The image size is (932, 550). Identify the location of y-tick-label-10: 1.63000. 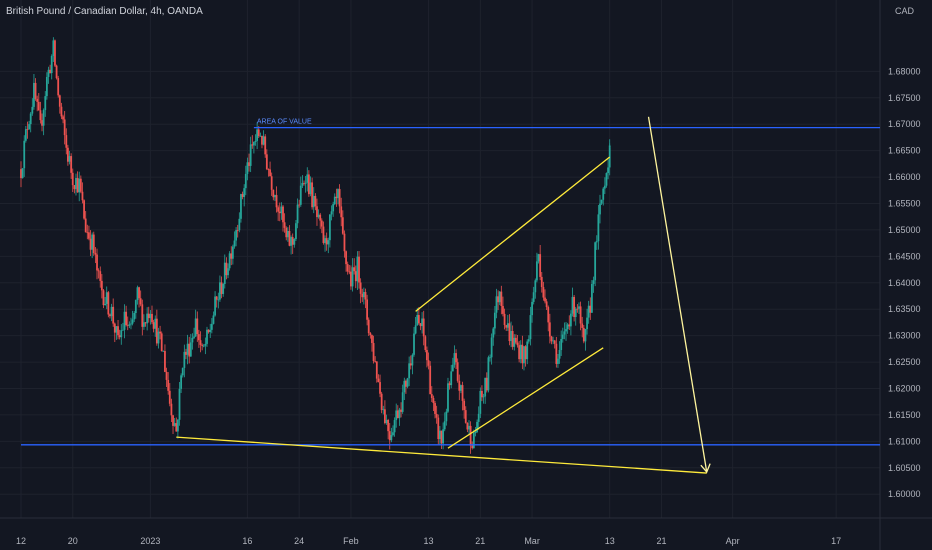
(904, 336).